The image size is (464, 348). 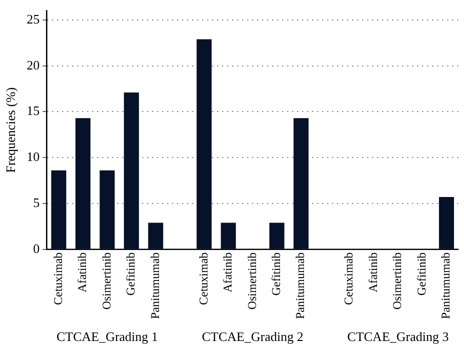 I want to click on y-tick-label: 15, so click(x=33, y=110).